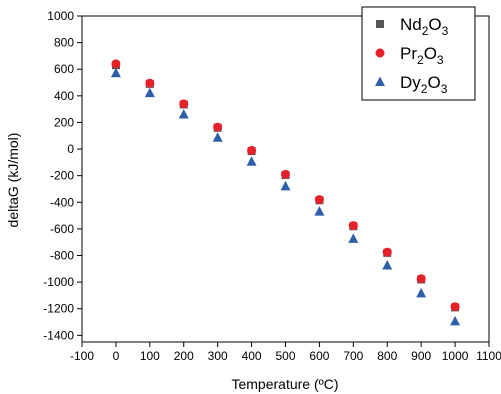 The image size is (501, 394). I want to click on legend-marker-nd2o3, so click(380, 24).